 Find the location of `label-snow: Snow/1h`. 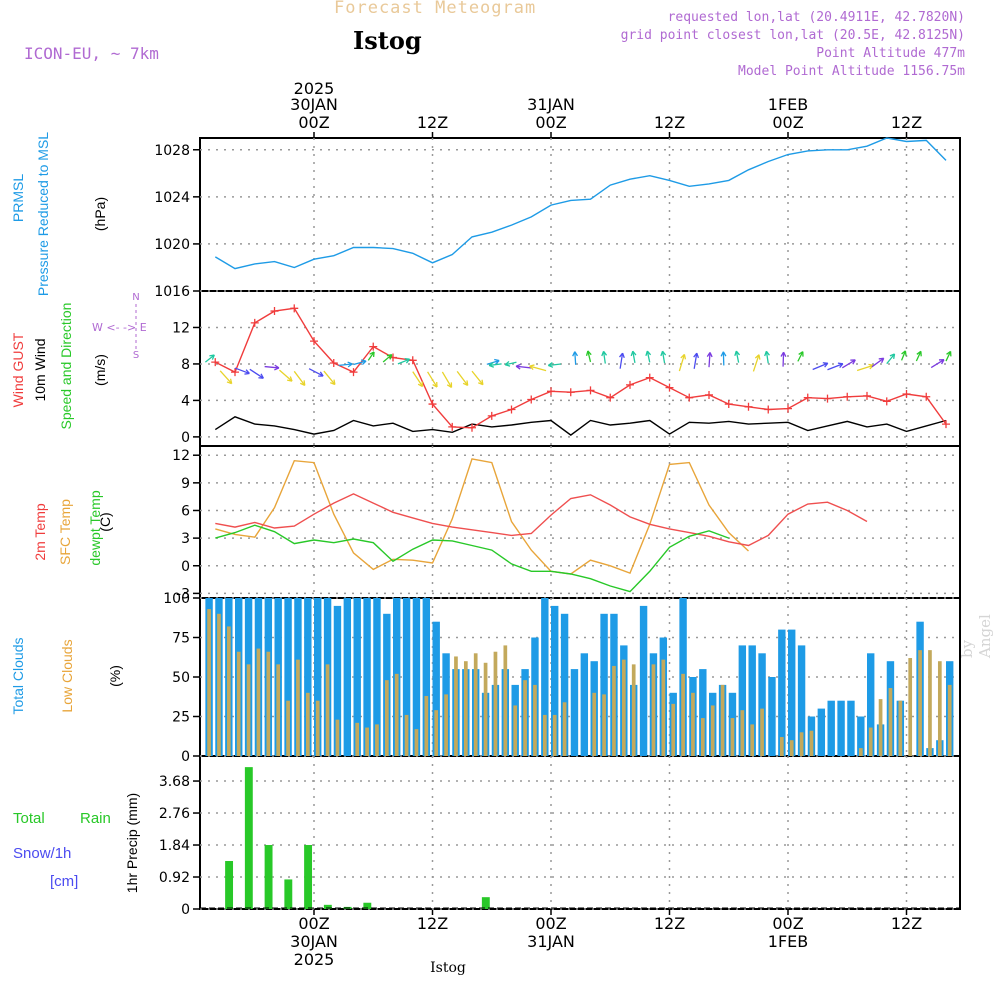

label-snow: Snow/1h is located at coordinates (42, 853).